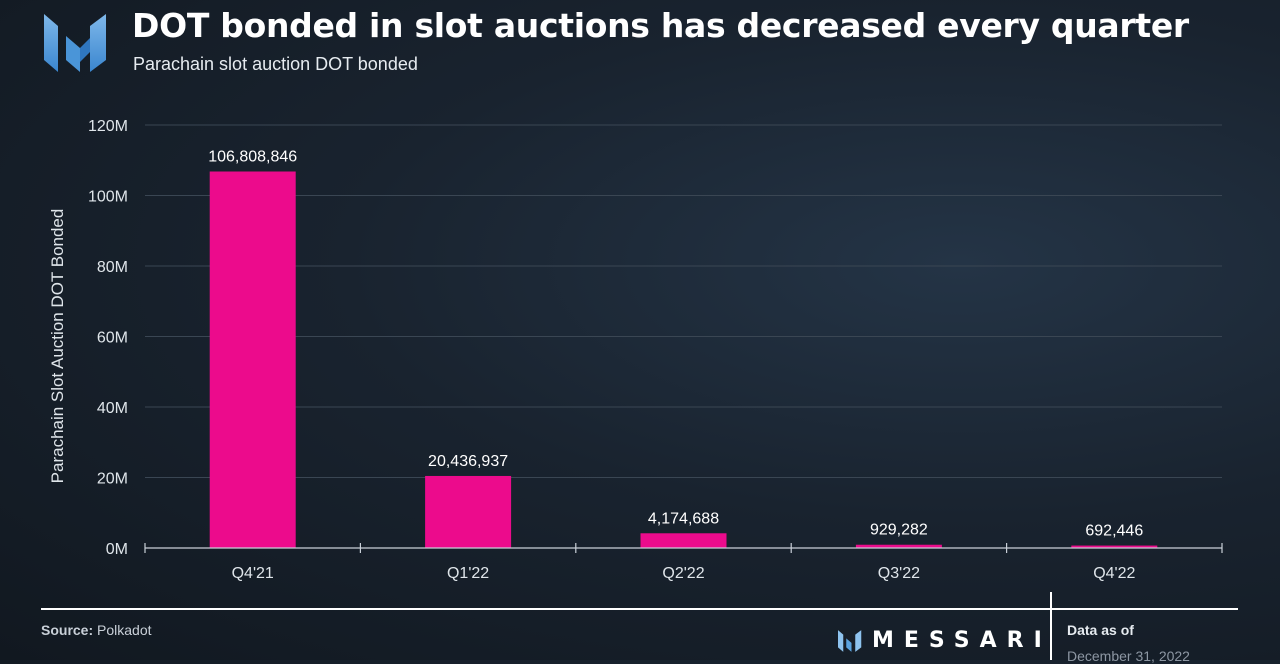 This screenshot has width=1280, height=664. Describe the element at coordinates (112, 338) in the screenshot. I see `y-tick-label: 60M` at that location.